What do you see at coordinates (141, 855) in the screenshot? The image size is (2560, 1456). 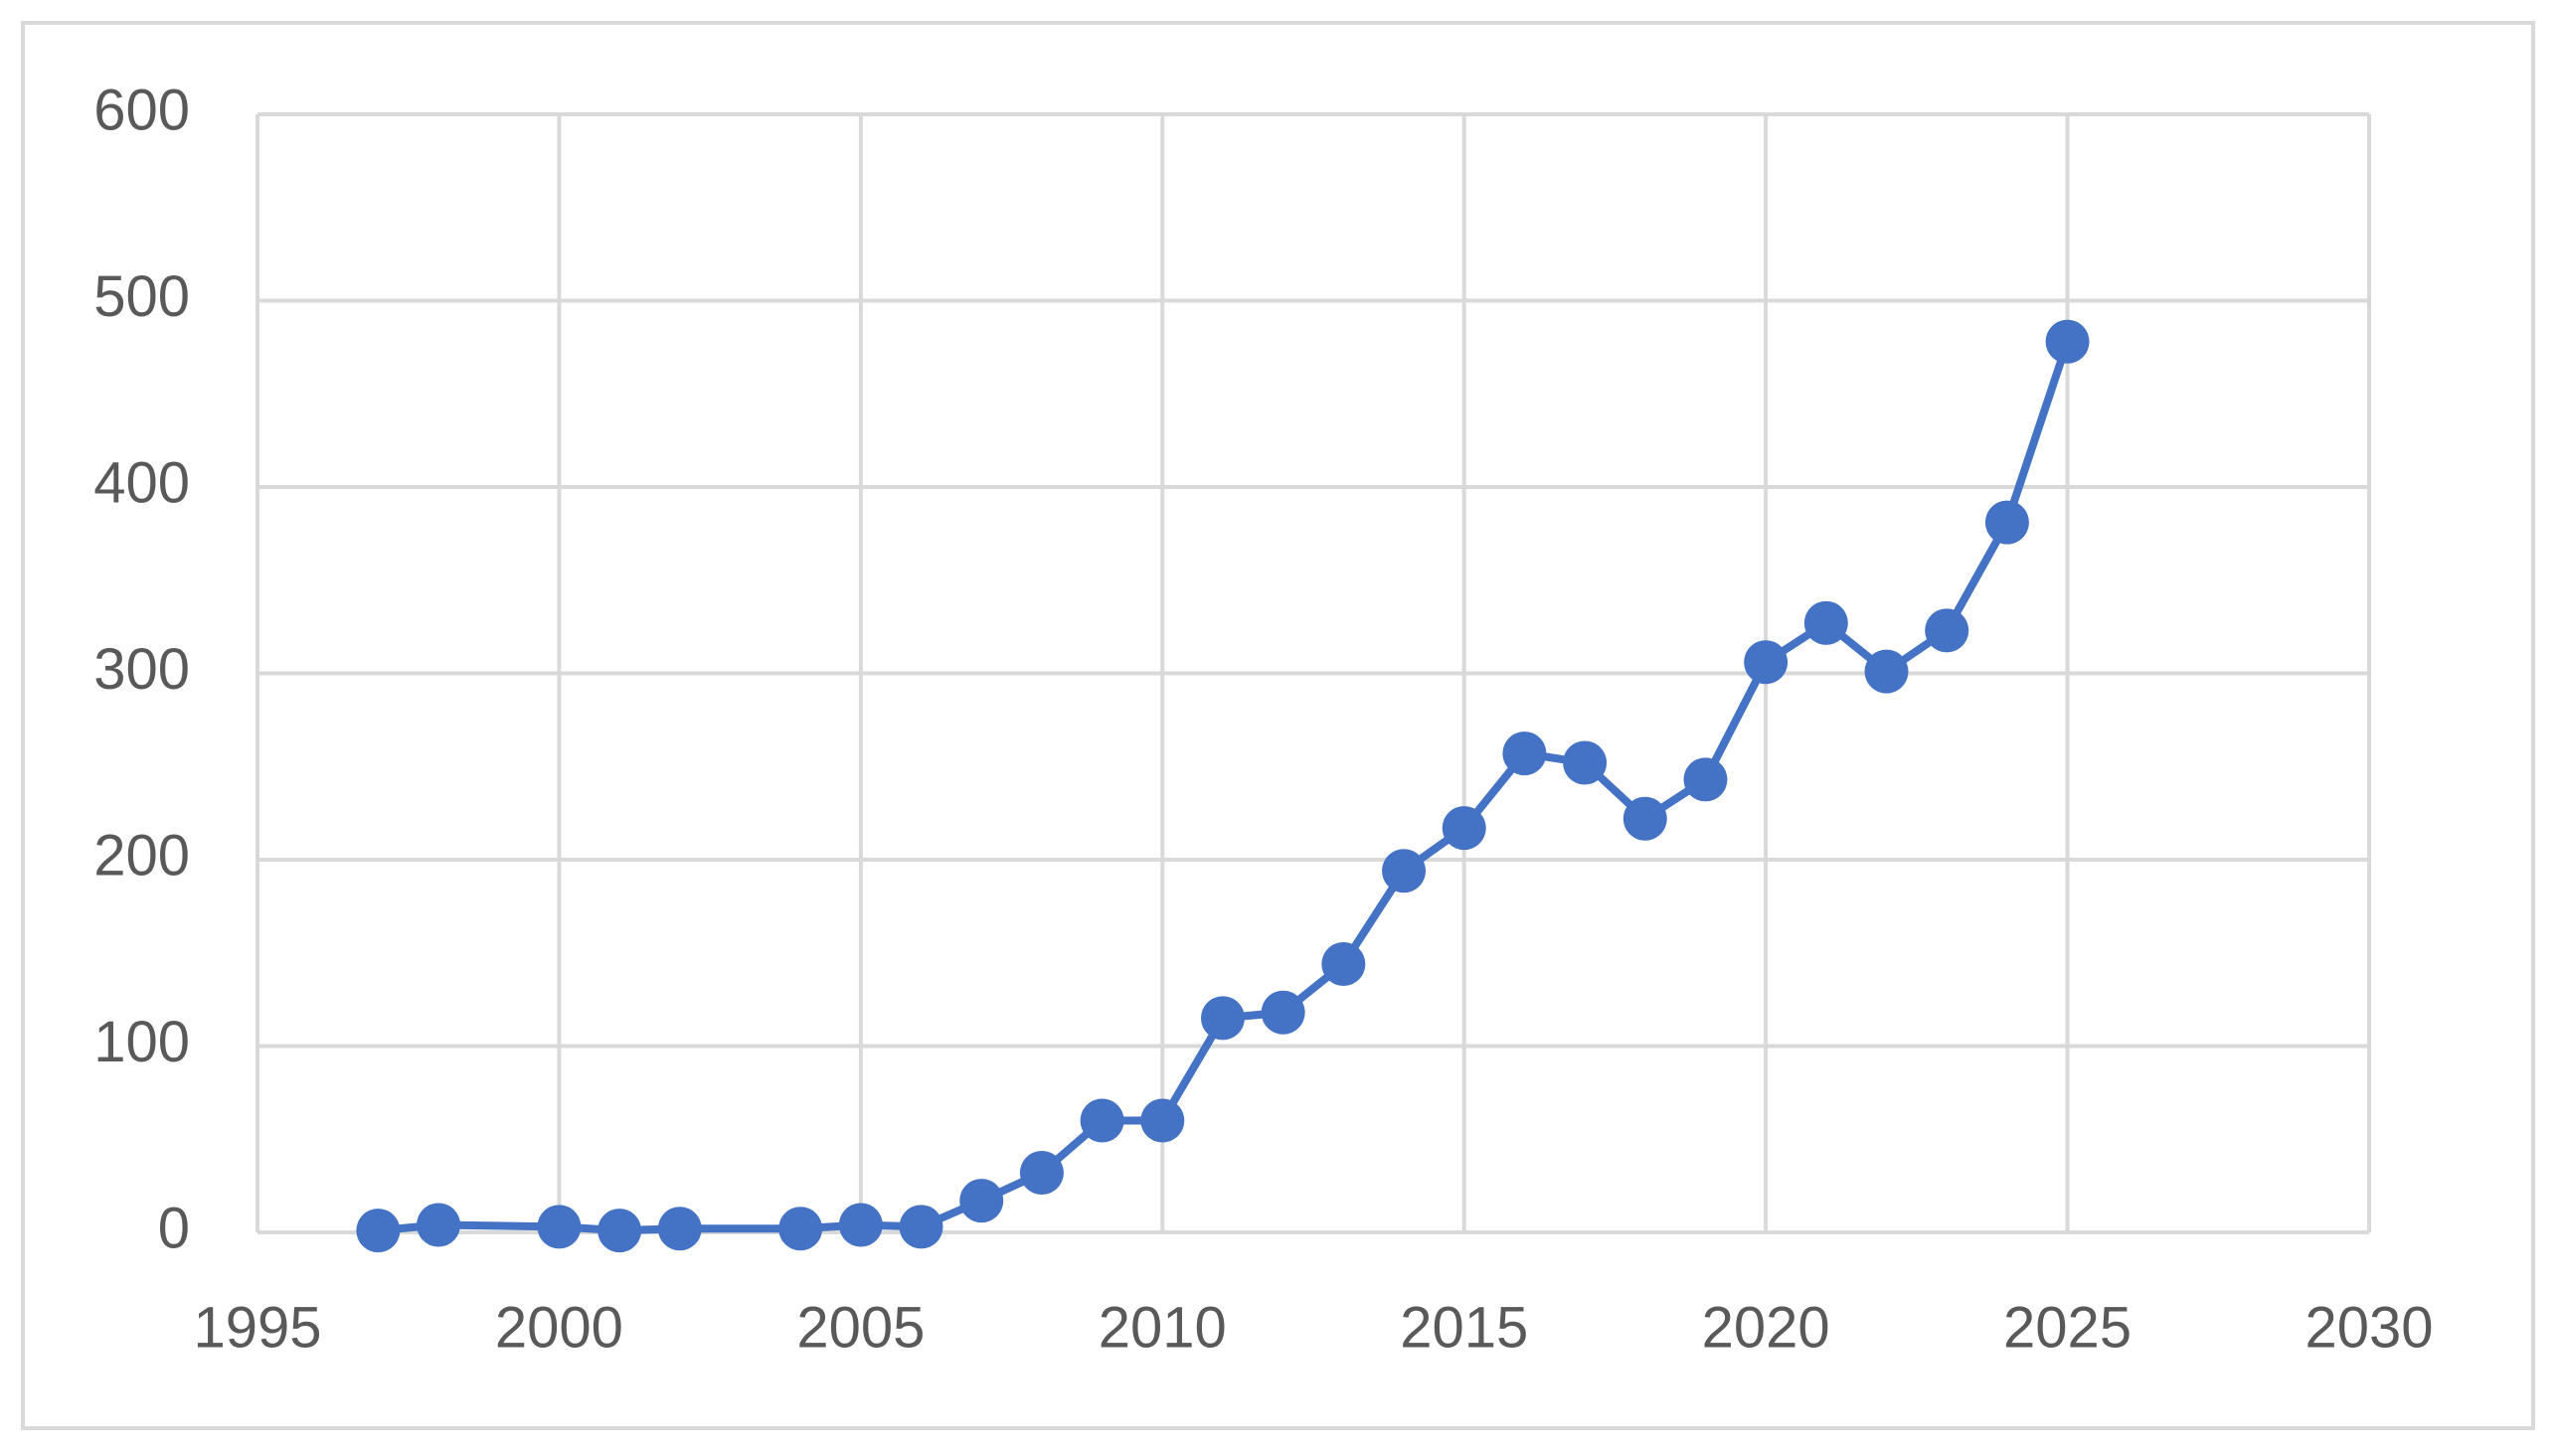 I see `y-tick-label: 200` at bounding box center [141, 855].